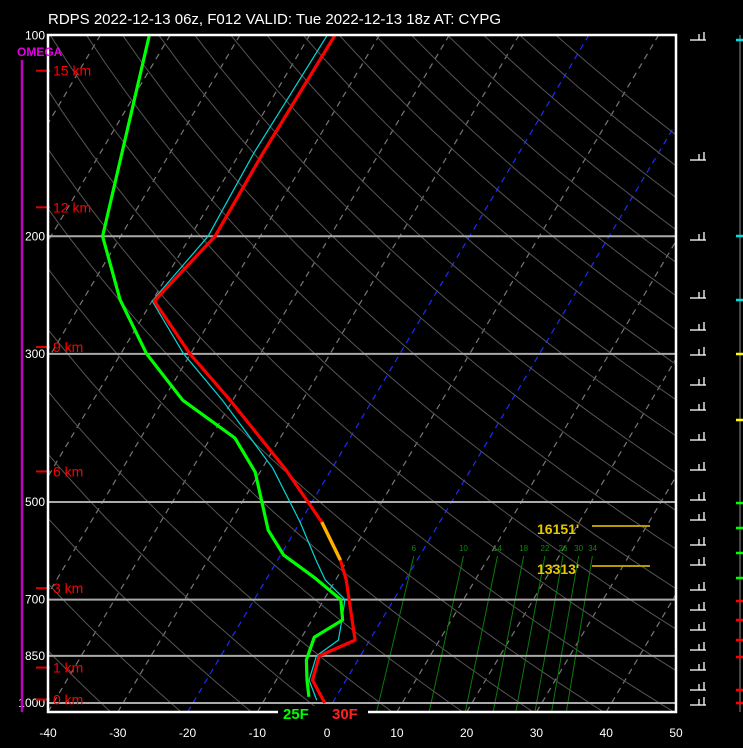 The width and height of the screenshot is (743, 748). Describe the element at coordinates (414, 548) in the screenshot. I see `mixing-ratio-label: 6` at that location.